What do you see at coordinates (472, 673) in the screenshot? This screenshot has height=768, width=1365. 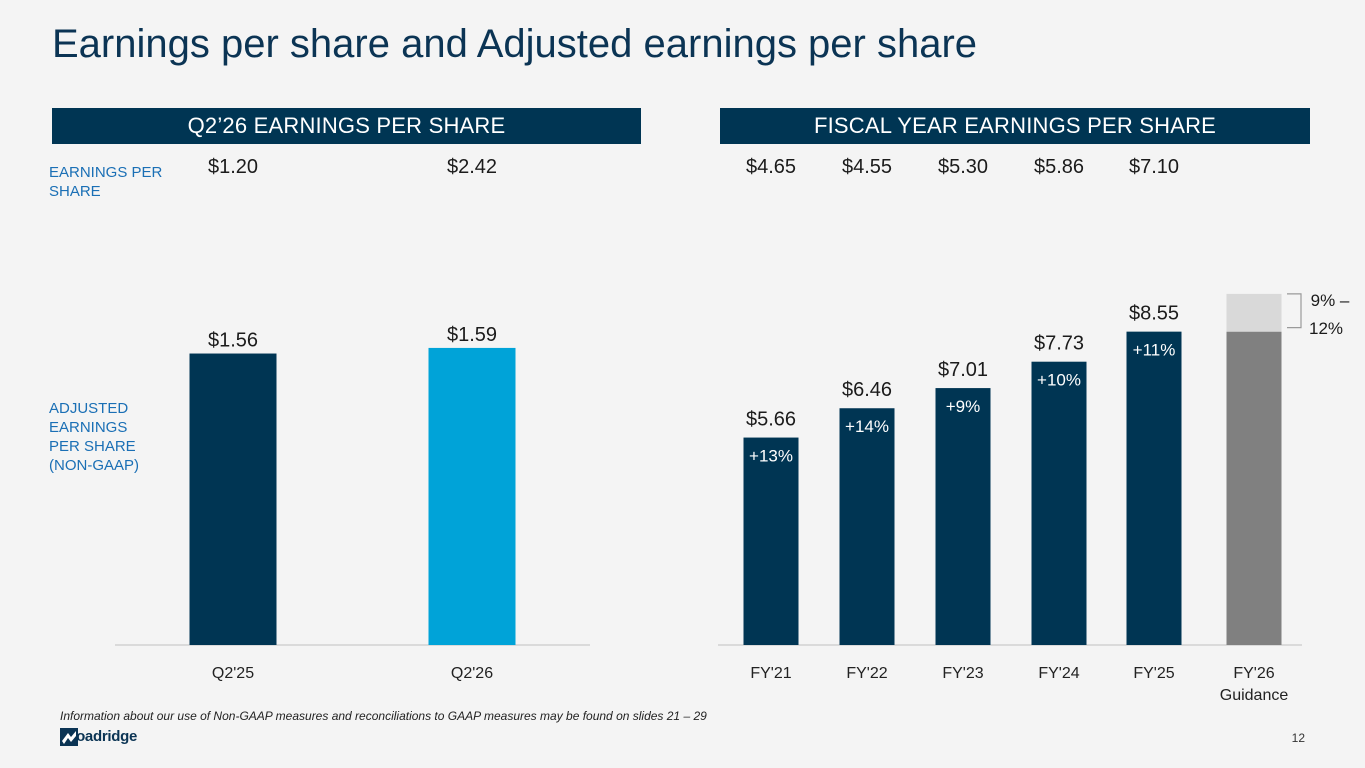 I see `q2-category-label-1: Q2'26` at bounding box center [472, 673].